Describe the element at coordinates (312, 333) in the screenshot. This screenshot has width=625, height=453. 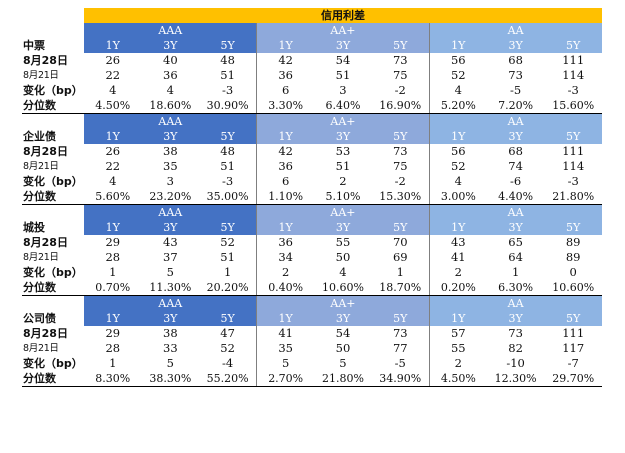
I see `current-row: 8月28日 29 38 47 41 54 73 57 73 111` at that location.